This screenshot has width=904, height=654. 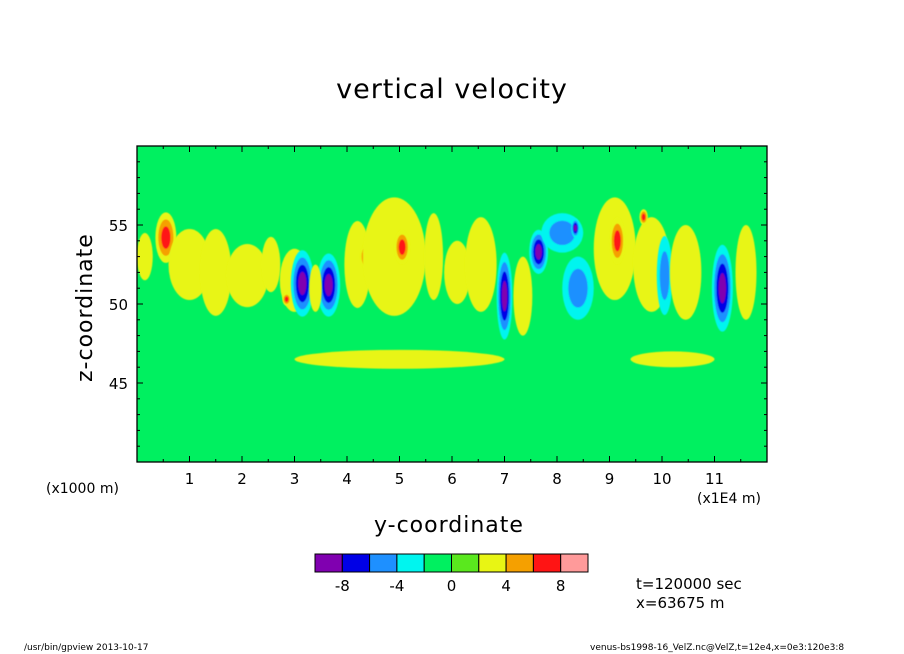 What do you see at coordinates (396, 586) in the screenshot?
I see `colorbar-label: -4` at bounding box center [396, 586].